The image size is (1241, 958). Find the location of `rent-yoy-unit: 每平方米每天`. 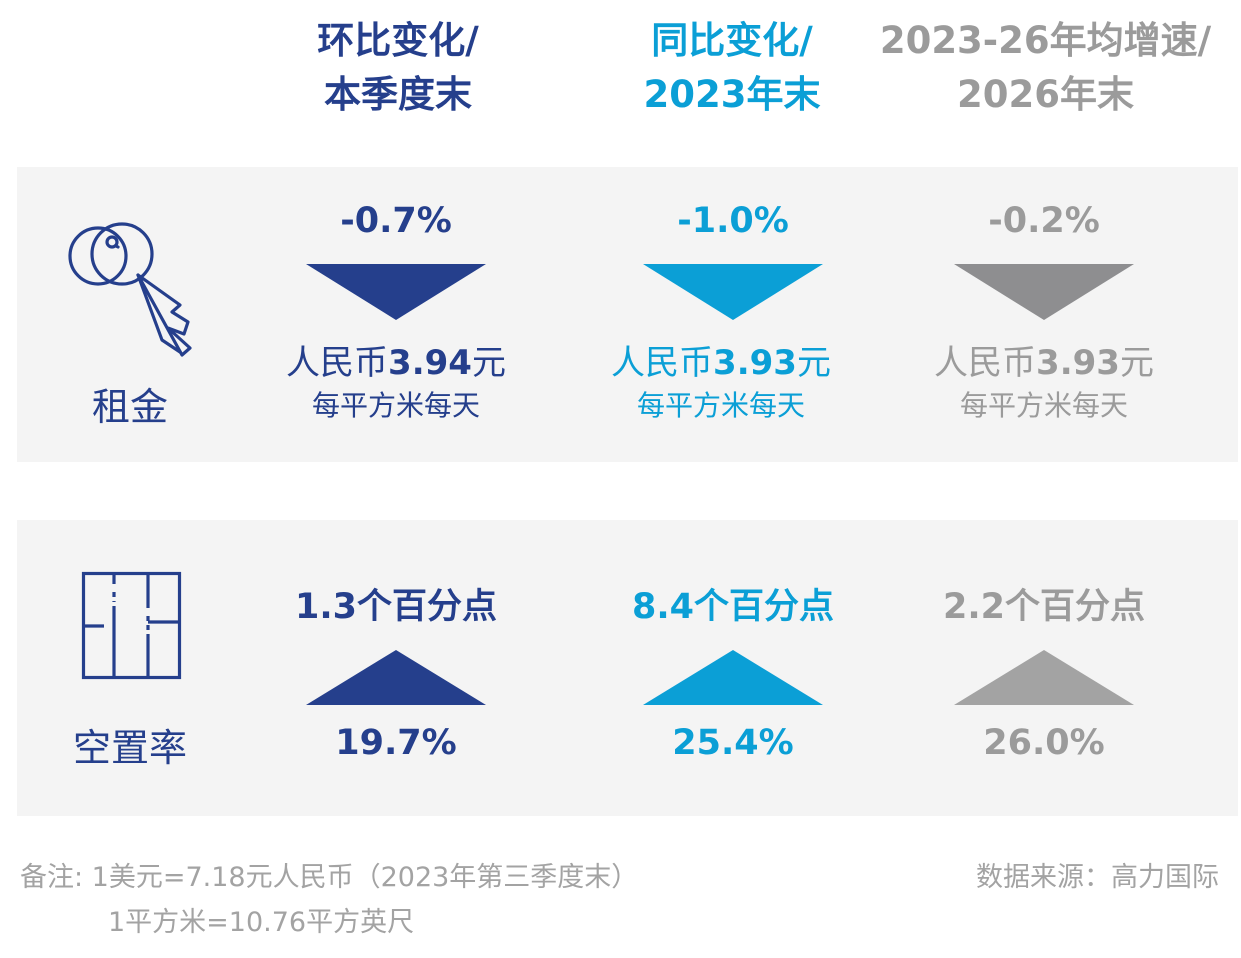

rent-yoy-unit: 每平方米每天 is located at coordinates (720, 405).